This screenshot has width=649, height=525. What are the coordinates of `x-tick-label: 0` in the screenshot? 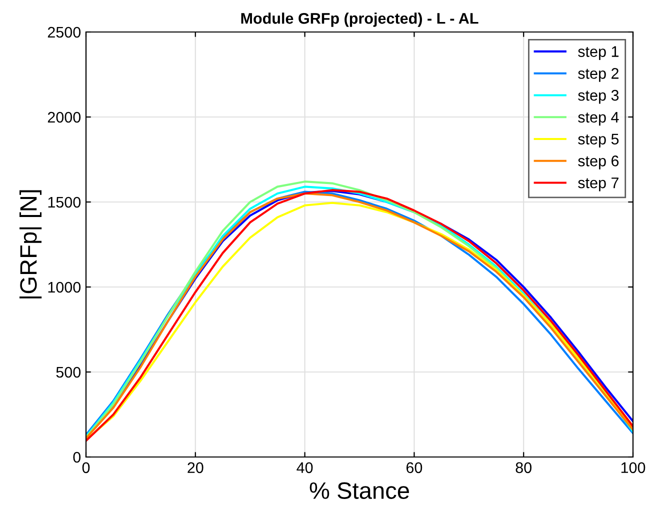 It's located at (86, 468).